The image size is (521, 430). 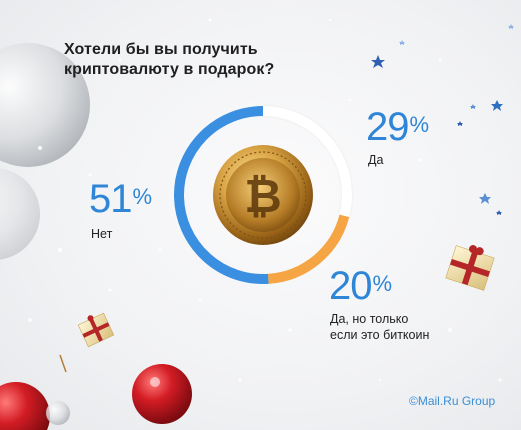 I want to click on da-percent-sign: %, so click(x=419, y=124).